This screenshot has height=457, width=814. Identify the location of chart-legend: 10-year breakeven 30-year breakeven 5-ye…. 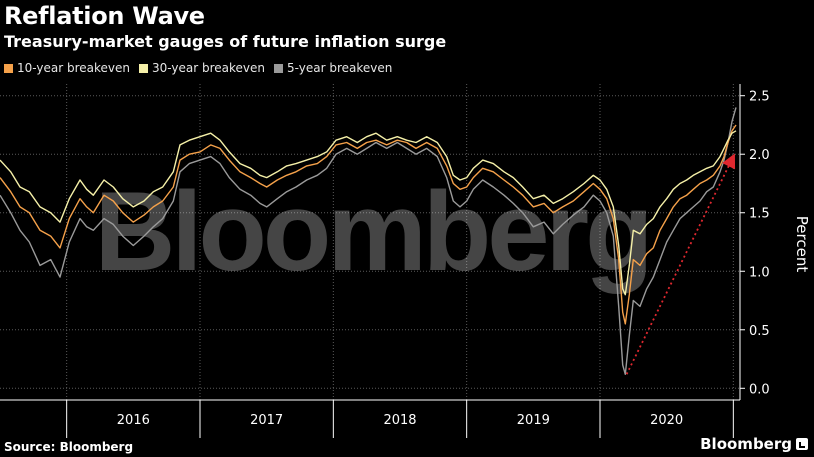
(198, 68).